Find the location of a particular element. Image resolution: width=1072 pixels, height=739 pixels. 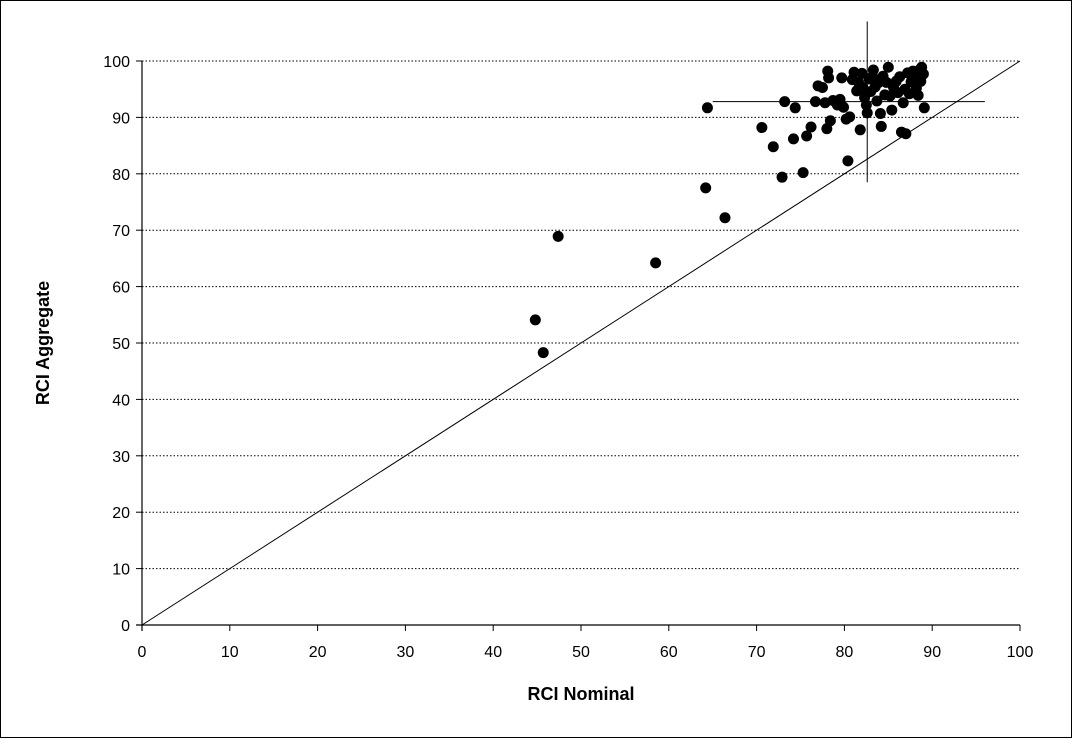

y-tick-label-30: 30 is located at coordinates (121, 457).